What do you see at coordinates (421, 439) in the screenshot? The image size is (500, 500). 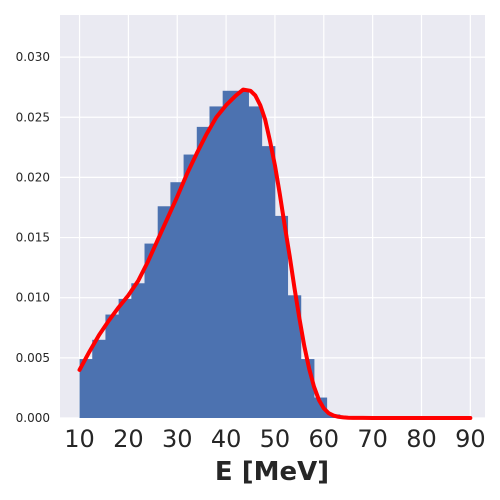 I see `x-tick-label: 80` at bounding box center [421, 439].